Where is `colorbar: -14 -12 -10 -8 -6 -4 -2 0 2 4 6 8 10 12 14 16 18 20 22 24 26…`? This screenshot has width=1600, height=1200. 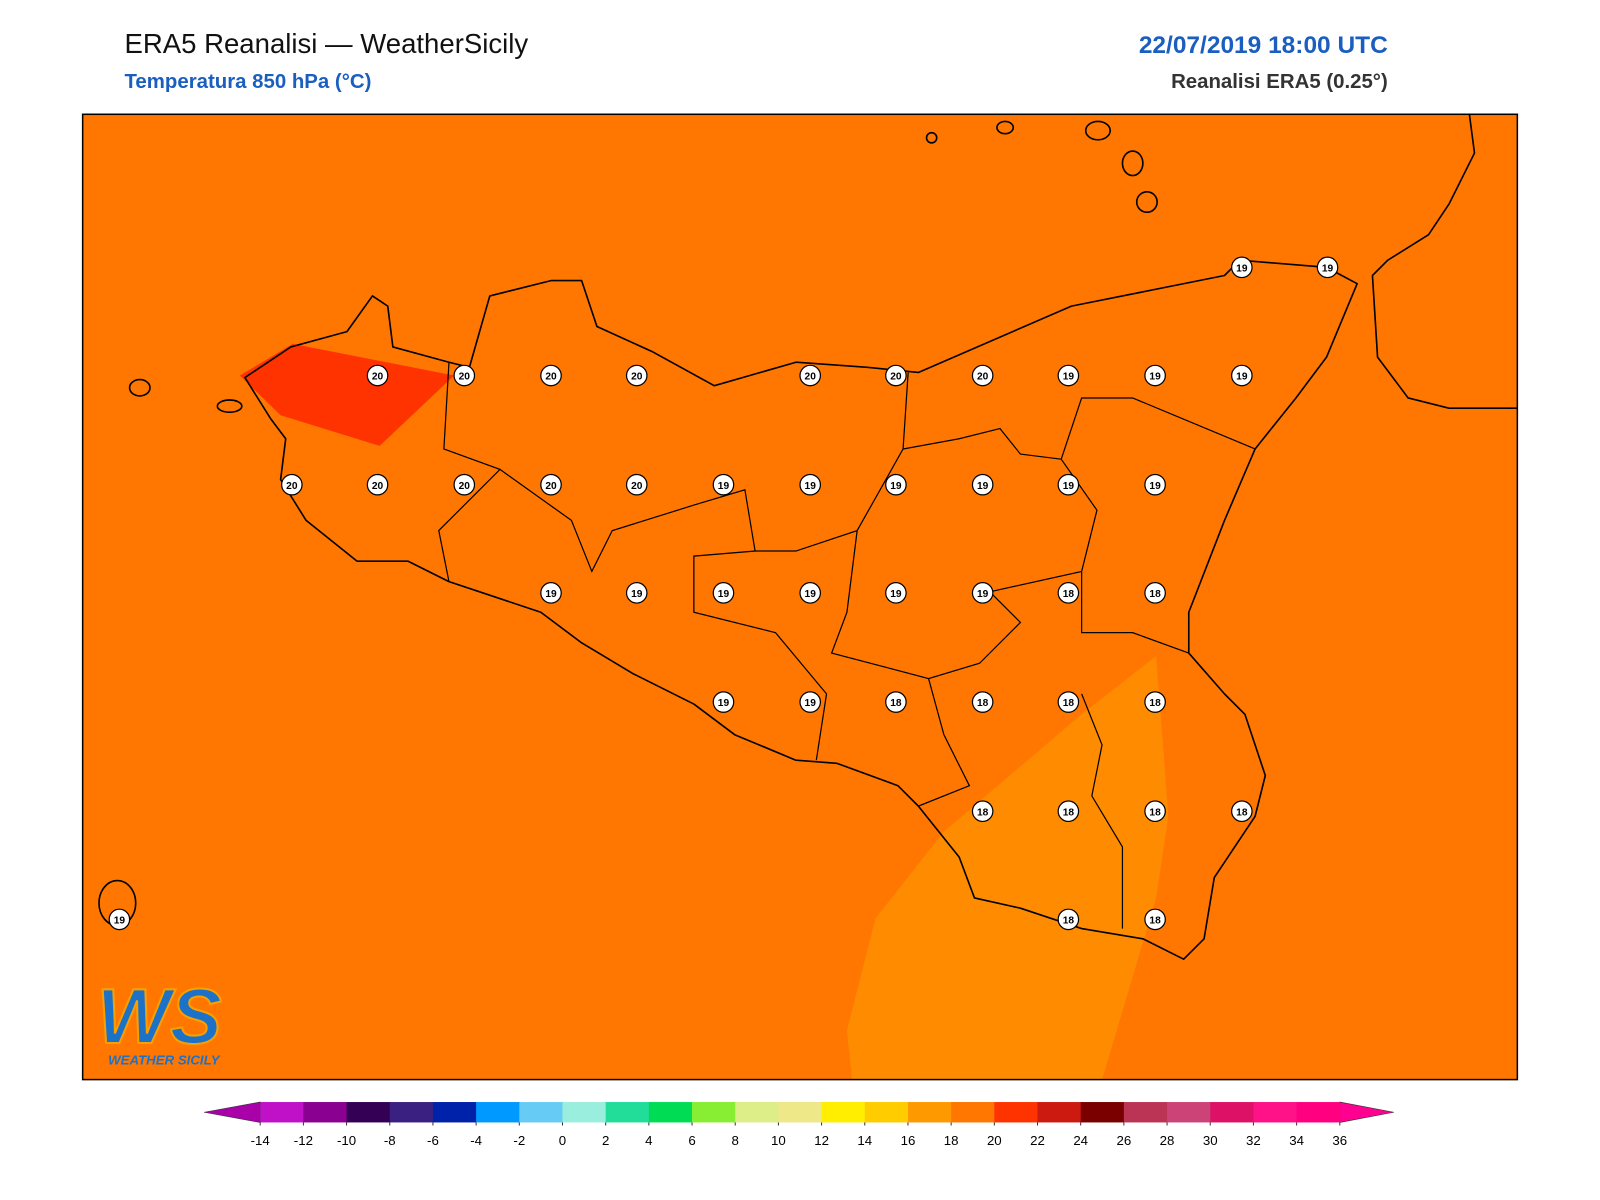
colorbar: -14 -12 -10 -8 -6 -4 -2 0 2 4 6 8 10 12 14 16 18 20 22 24 26… is located at coordinates (799, 1124).